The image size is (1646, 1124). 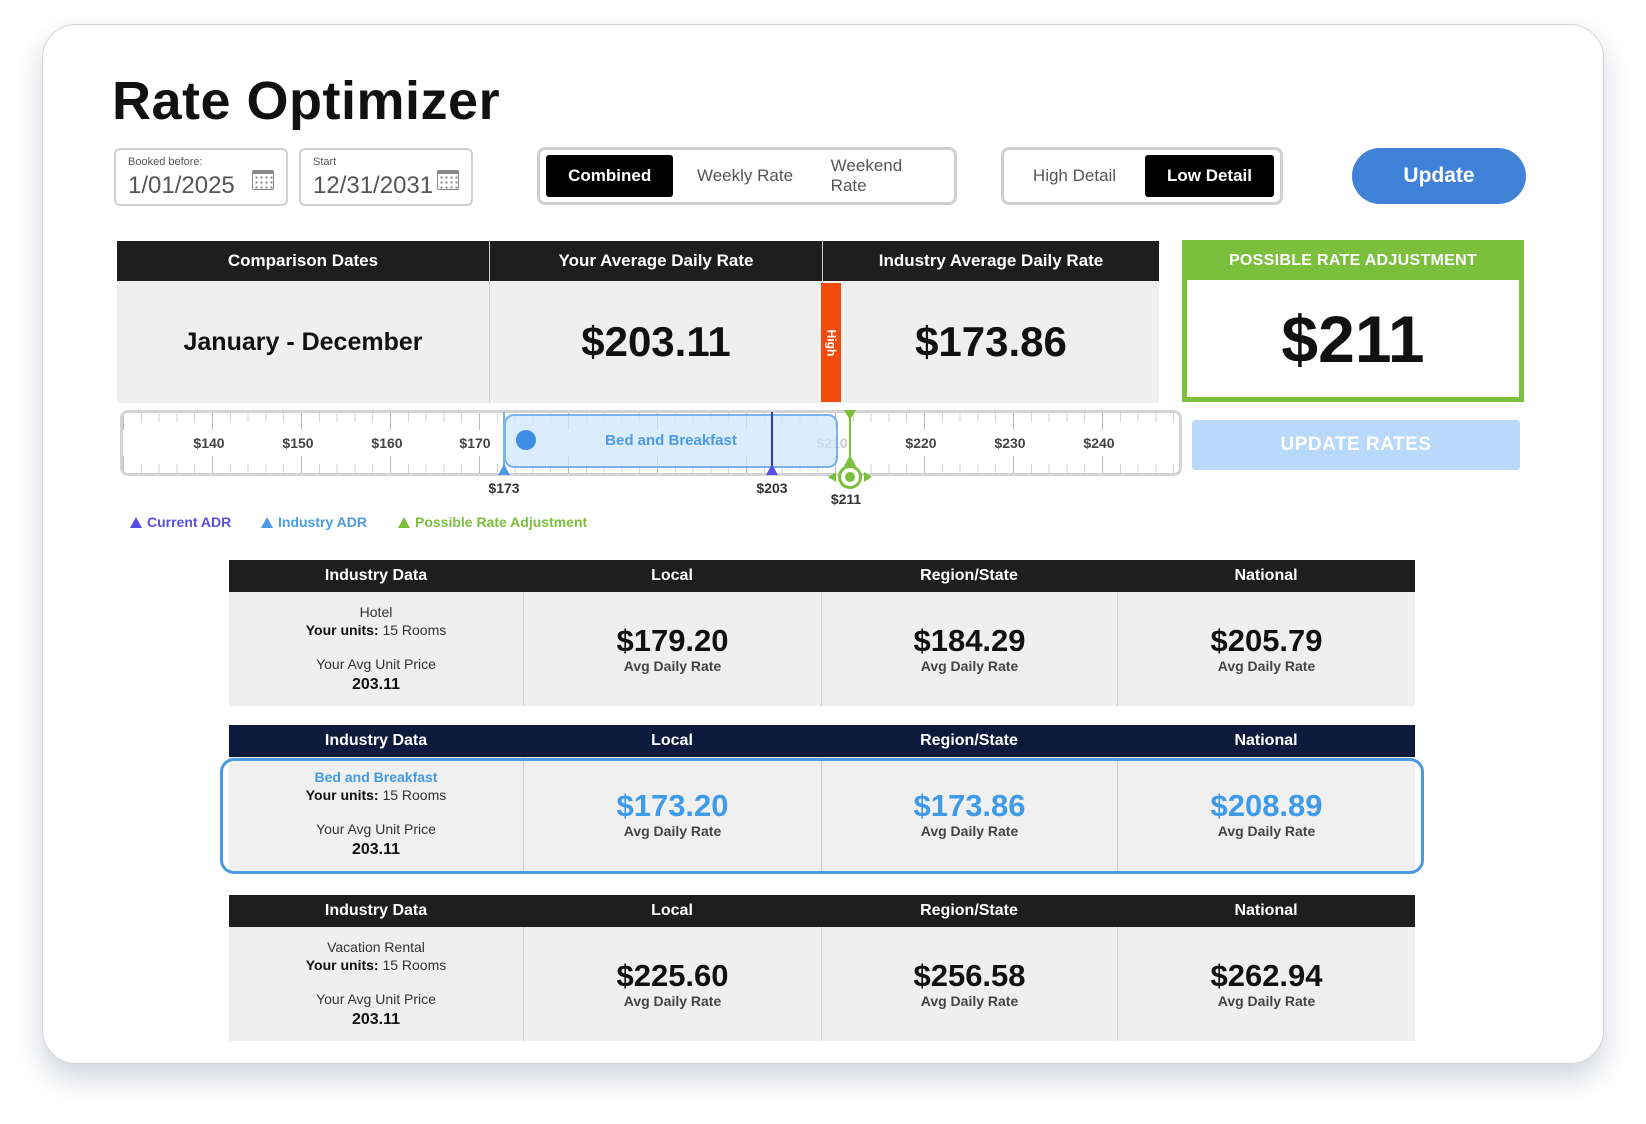 I want to click on divider, so click(x=489, y=322).